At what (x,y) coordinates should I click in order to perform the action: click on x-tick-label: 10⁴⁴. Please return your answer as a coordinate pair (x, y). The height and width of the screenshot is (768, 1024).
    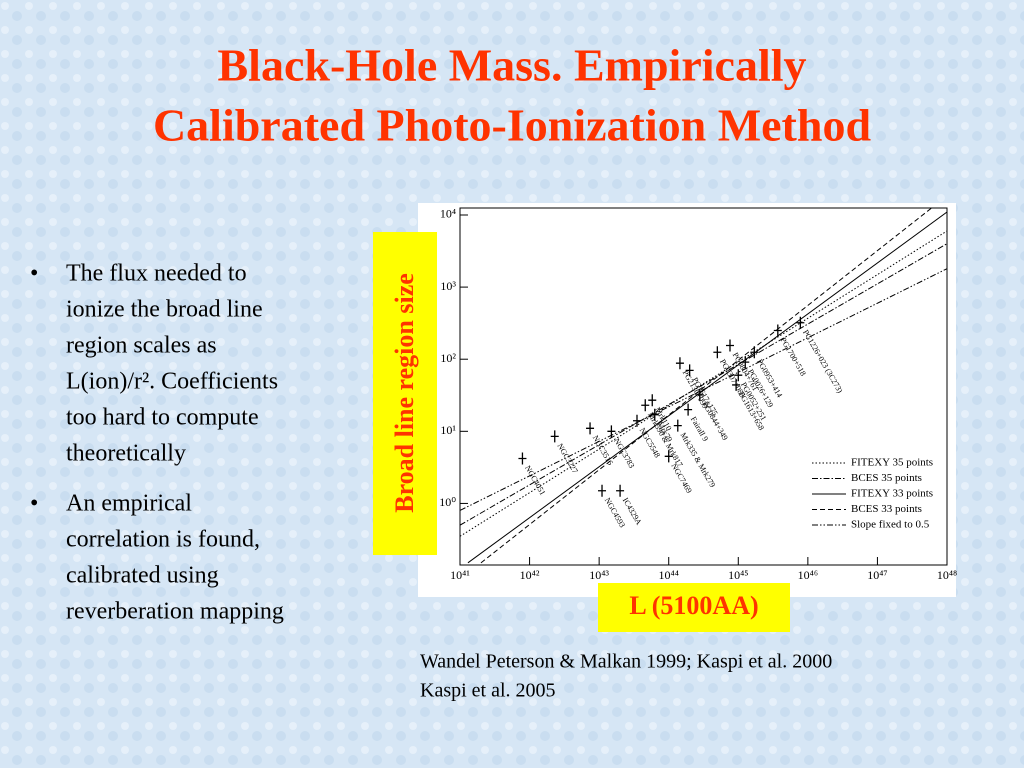
    Looking at the image, I should click on (669, 575).